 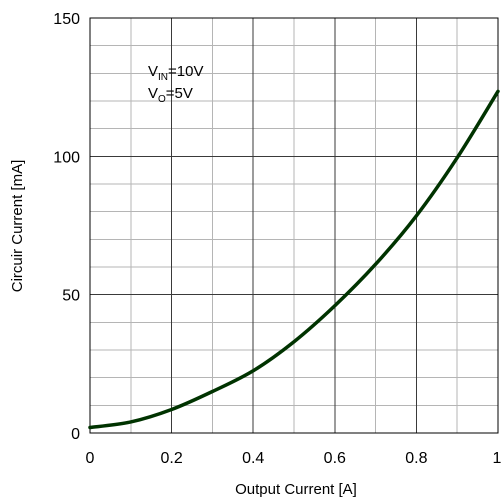 What do you see at coordinates (90, 458) in the screenshot?
I see `x-tick-label: 0` at bounding box center [90, 458].